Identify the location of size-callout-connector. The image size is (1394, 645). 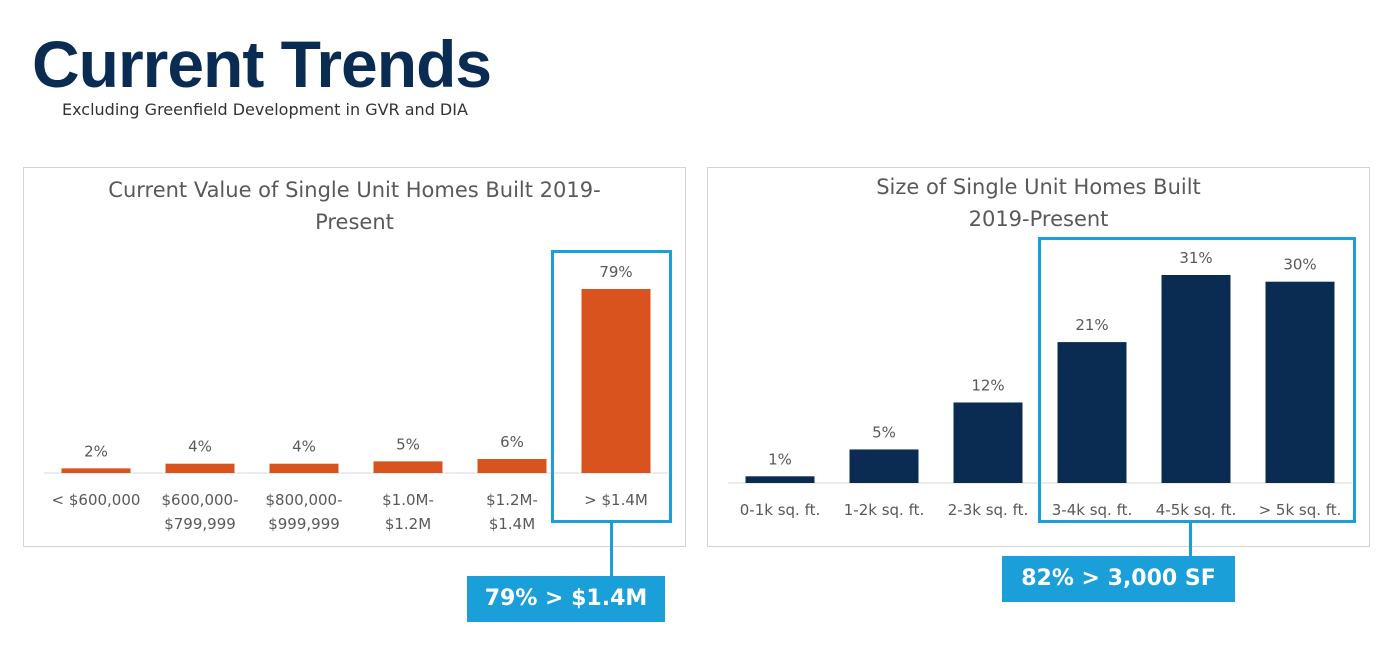
(1190, 540).